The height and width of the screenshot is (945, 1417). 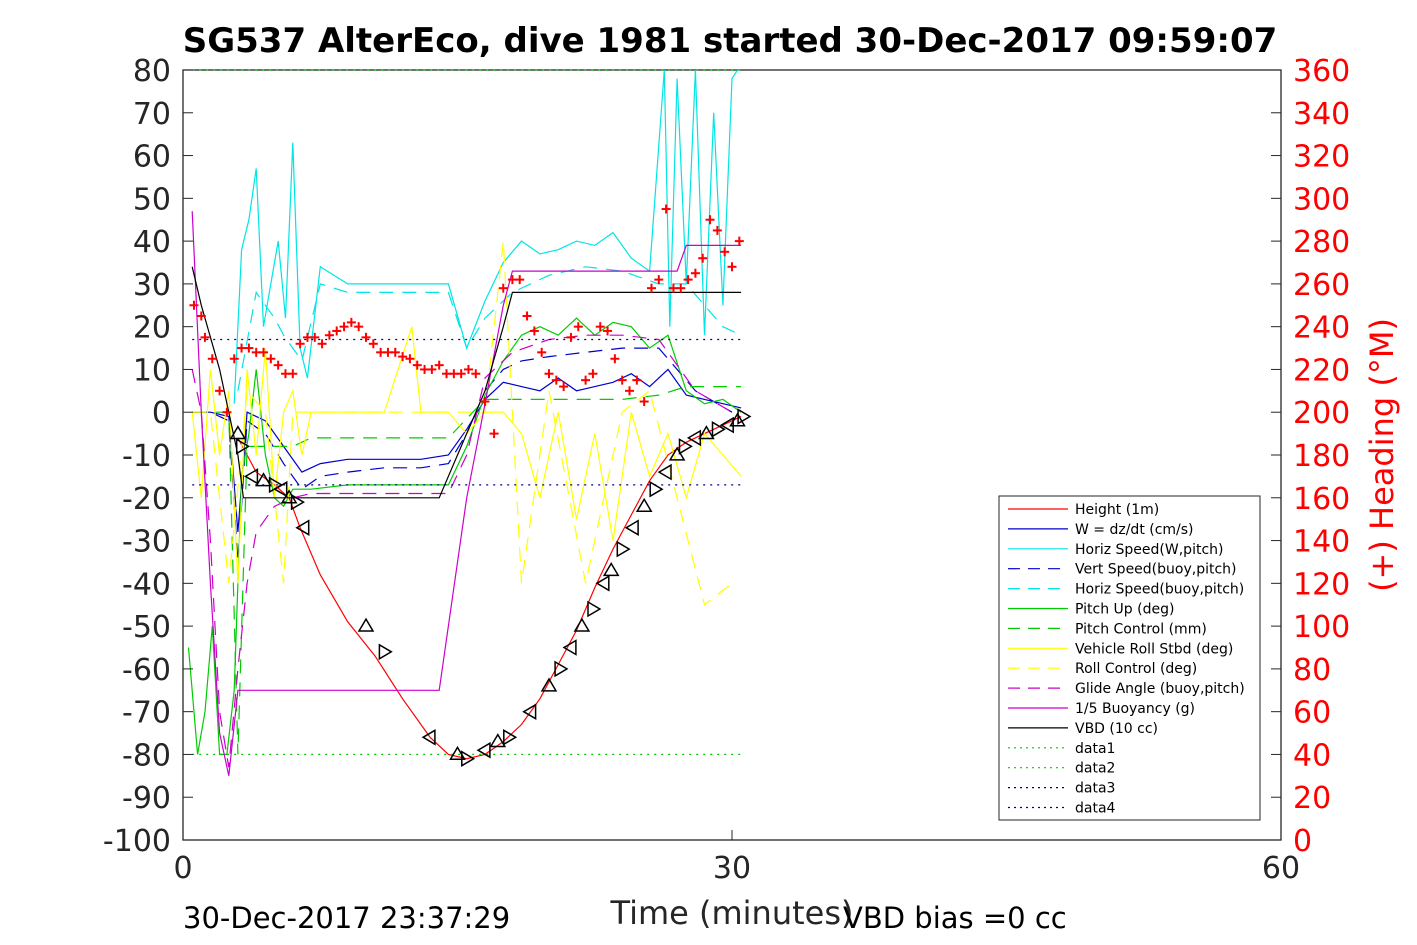 I want to click on legend-label: data2, so click(x=1095, y=769).